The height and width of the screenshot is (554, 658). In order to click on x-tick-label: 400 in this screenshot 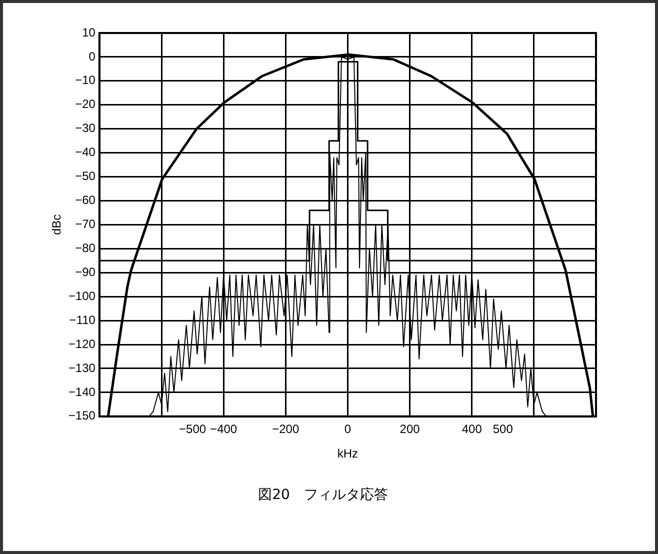, I will do `click(472, 429)`.